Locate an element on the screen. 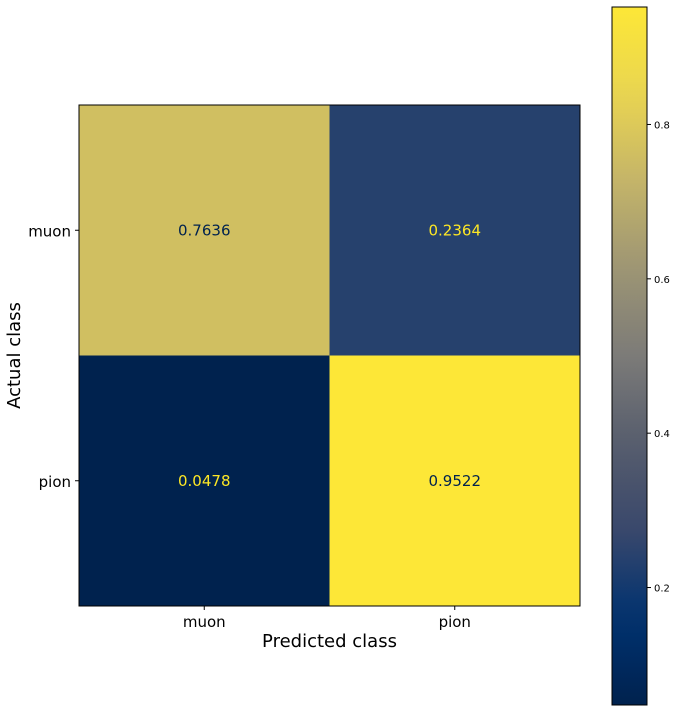  cell-value-label: 0.2364 is located at coordinates (455, 230).